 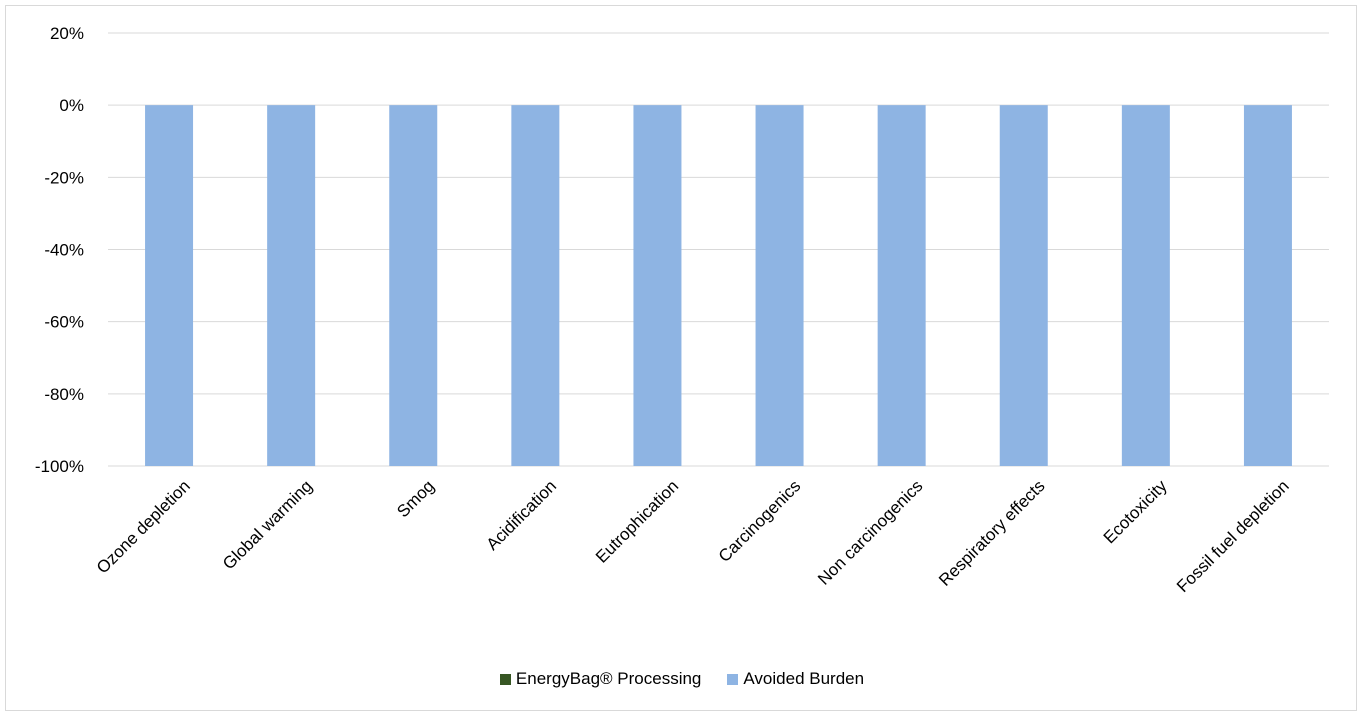 What do you see at coordinates (637, 521) in the screenshot?
I see `x-tick-label: Eutrophication` at bounding box center [637, 521].